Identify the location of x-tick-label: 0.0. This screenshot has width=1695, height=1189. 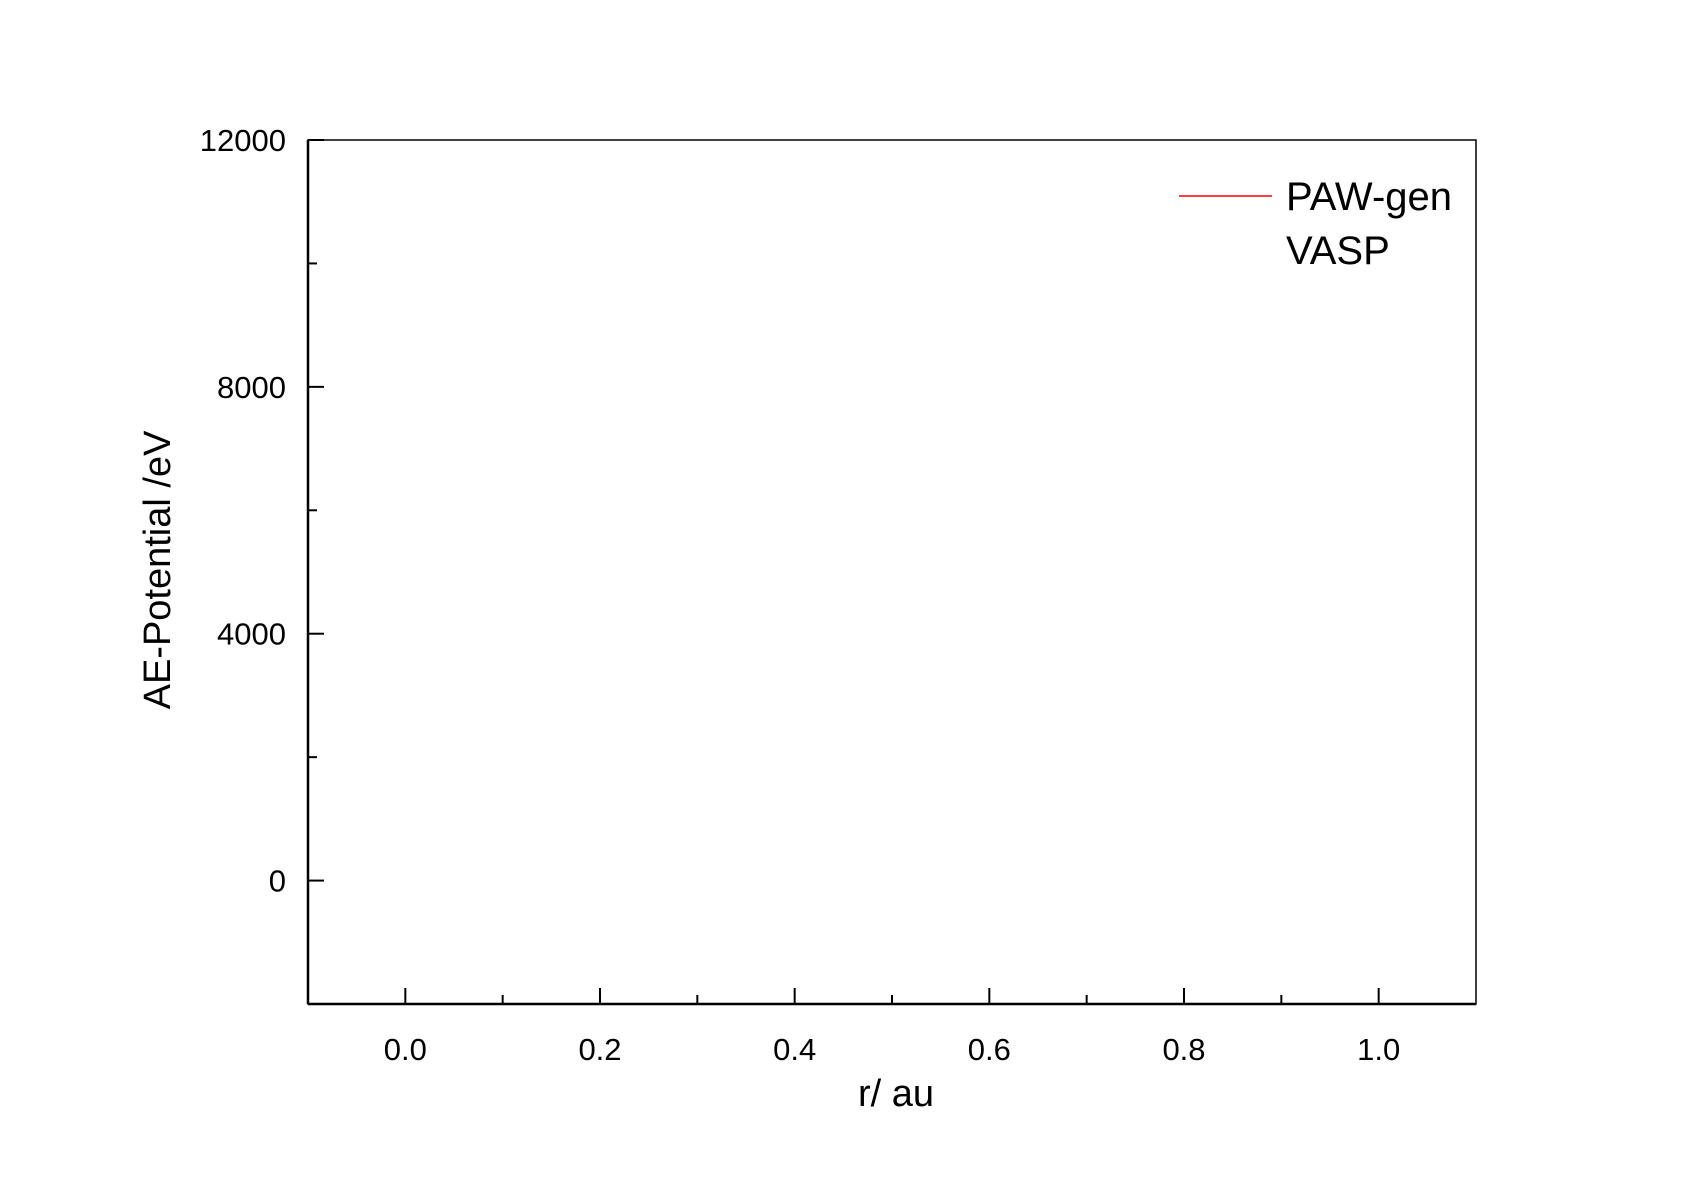
(405, 1049).